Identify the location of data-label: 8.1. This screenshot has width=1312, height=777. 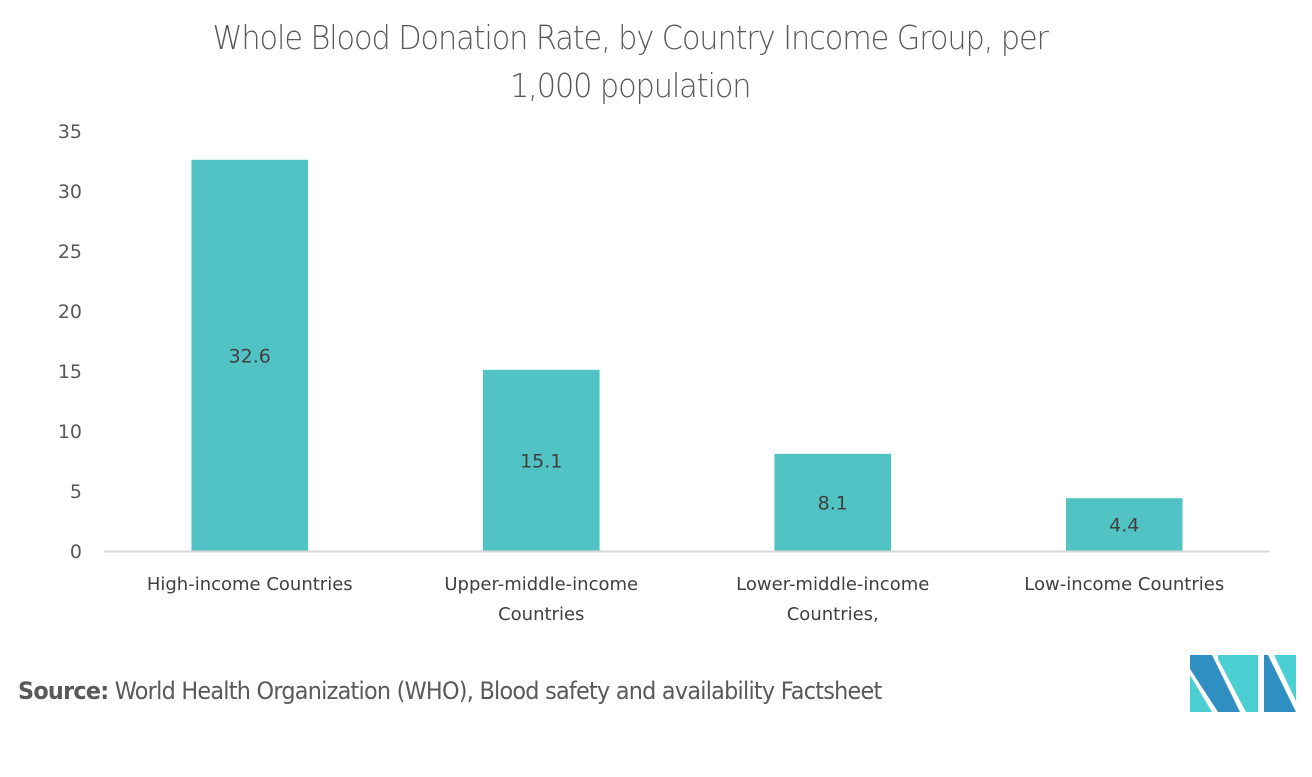
(833, 503).